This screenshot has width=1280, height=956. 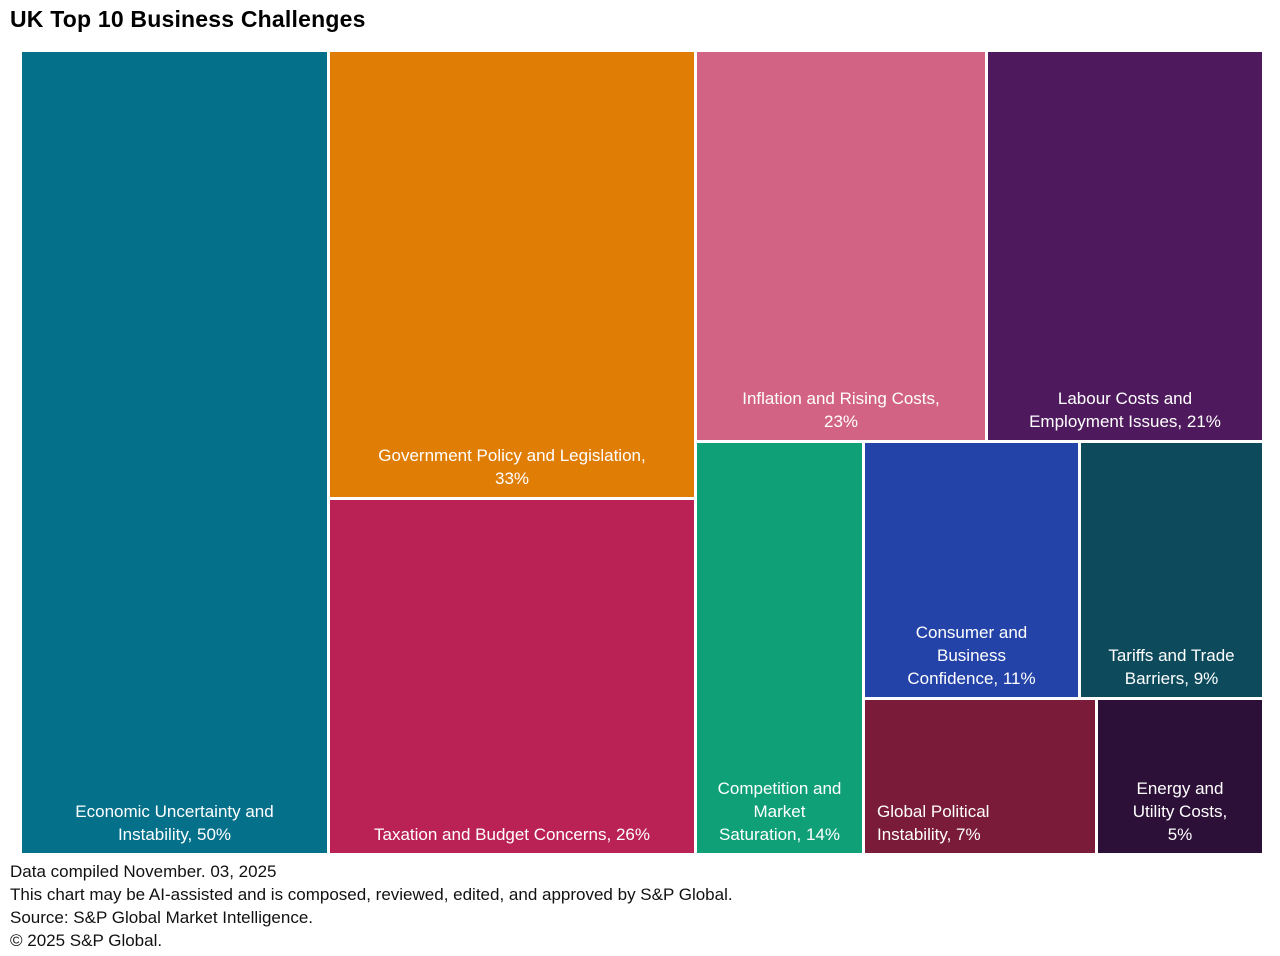 What do you see at coordinates (971, 655) in the screenshot?
I see `tile-label: Consumer and Business Confidence, 11%` at bounding box center [971, 655].